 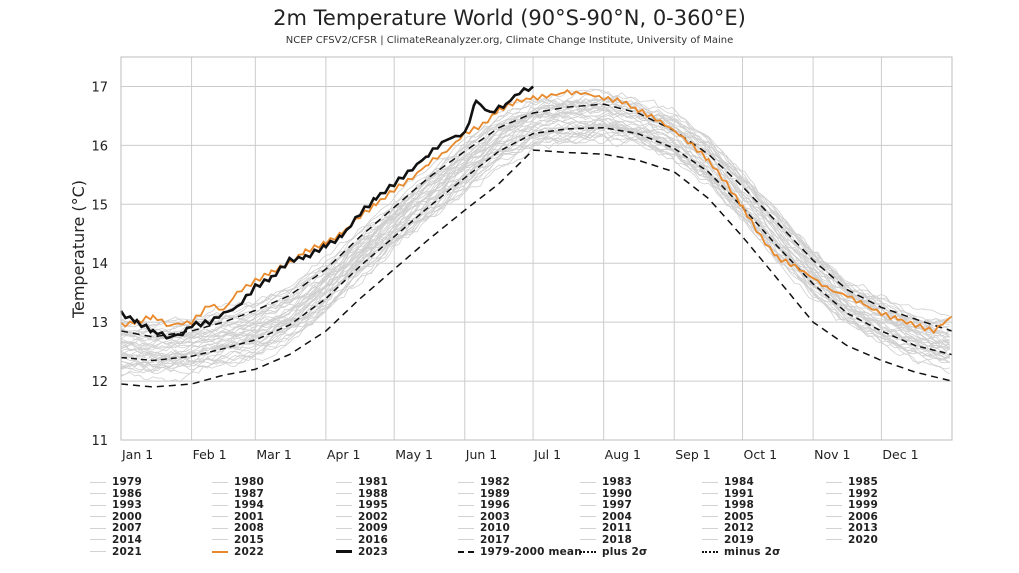 What do you see at coordinates (617, 516) in the screenshot?
I see `legend-label: 2004` at bounding box center [617, 516].